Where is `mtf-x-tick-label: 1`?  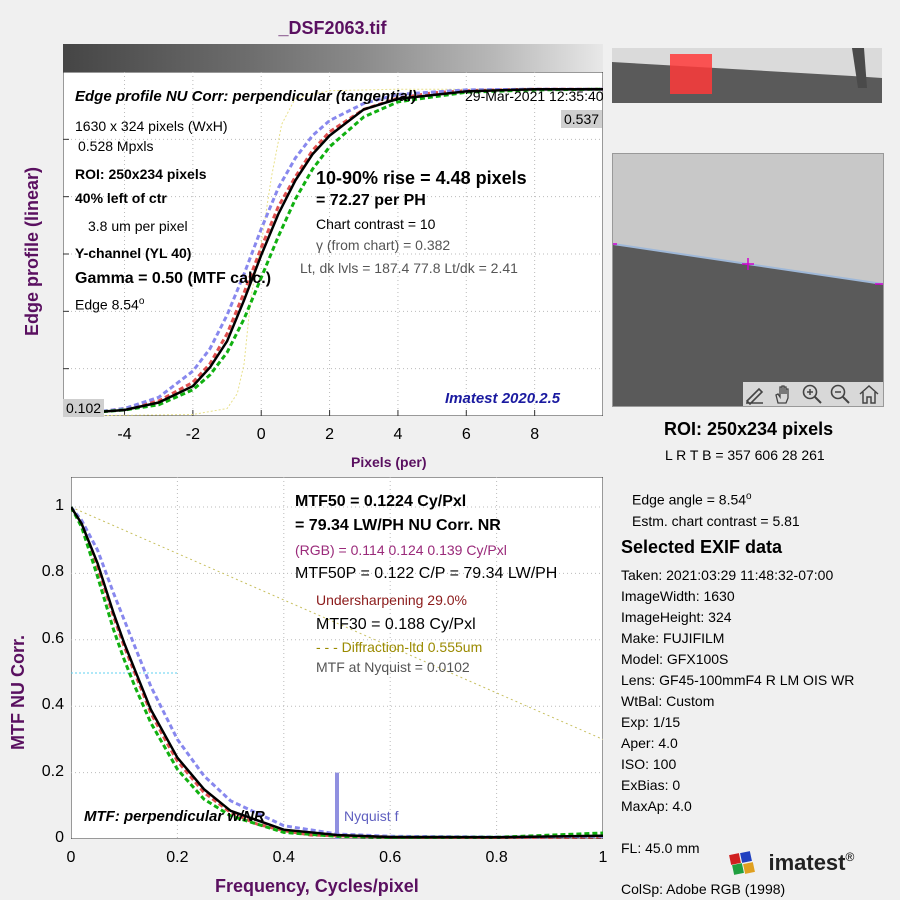 mtf-x-tick-label: 1 is located at coordinates (603, 857).